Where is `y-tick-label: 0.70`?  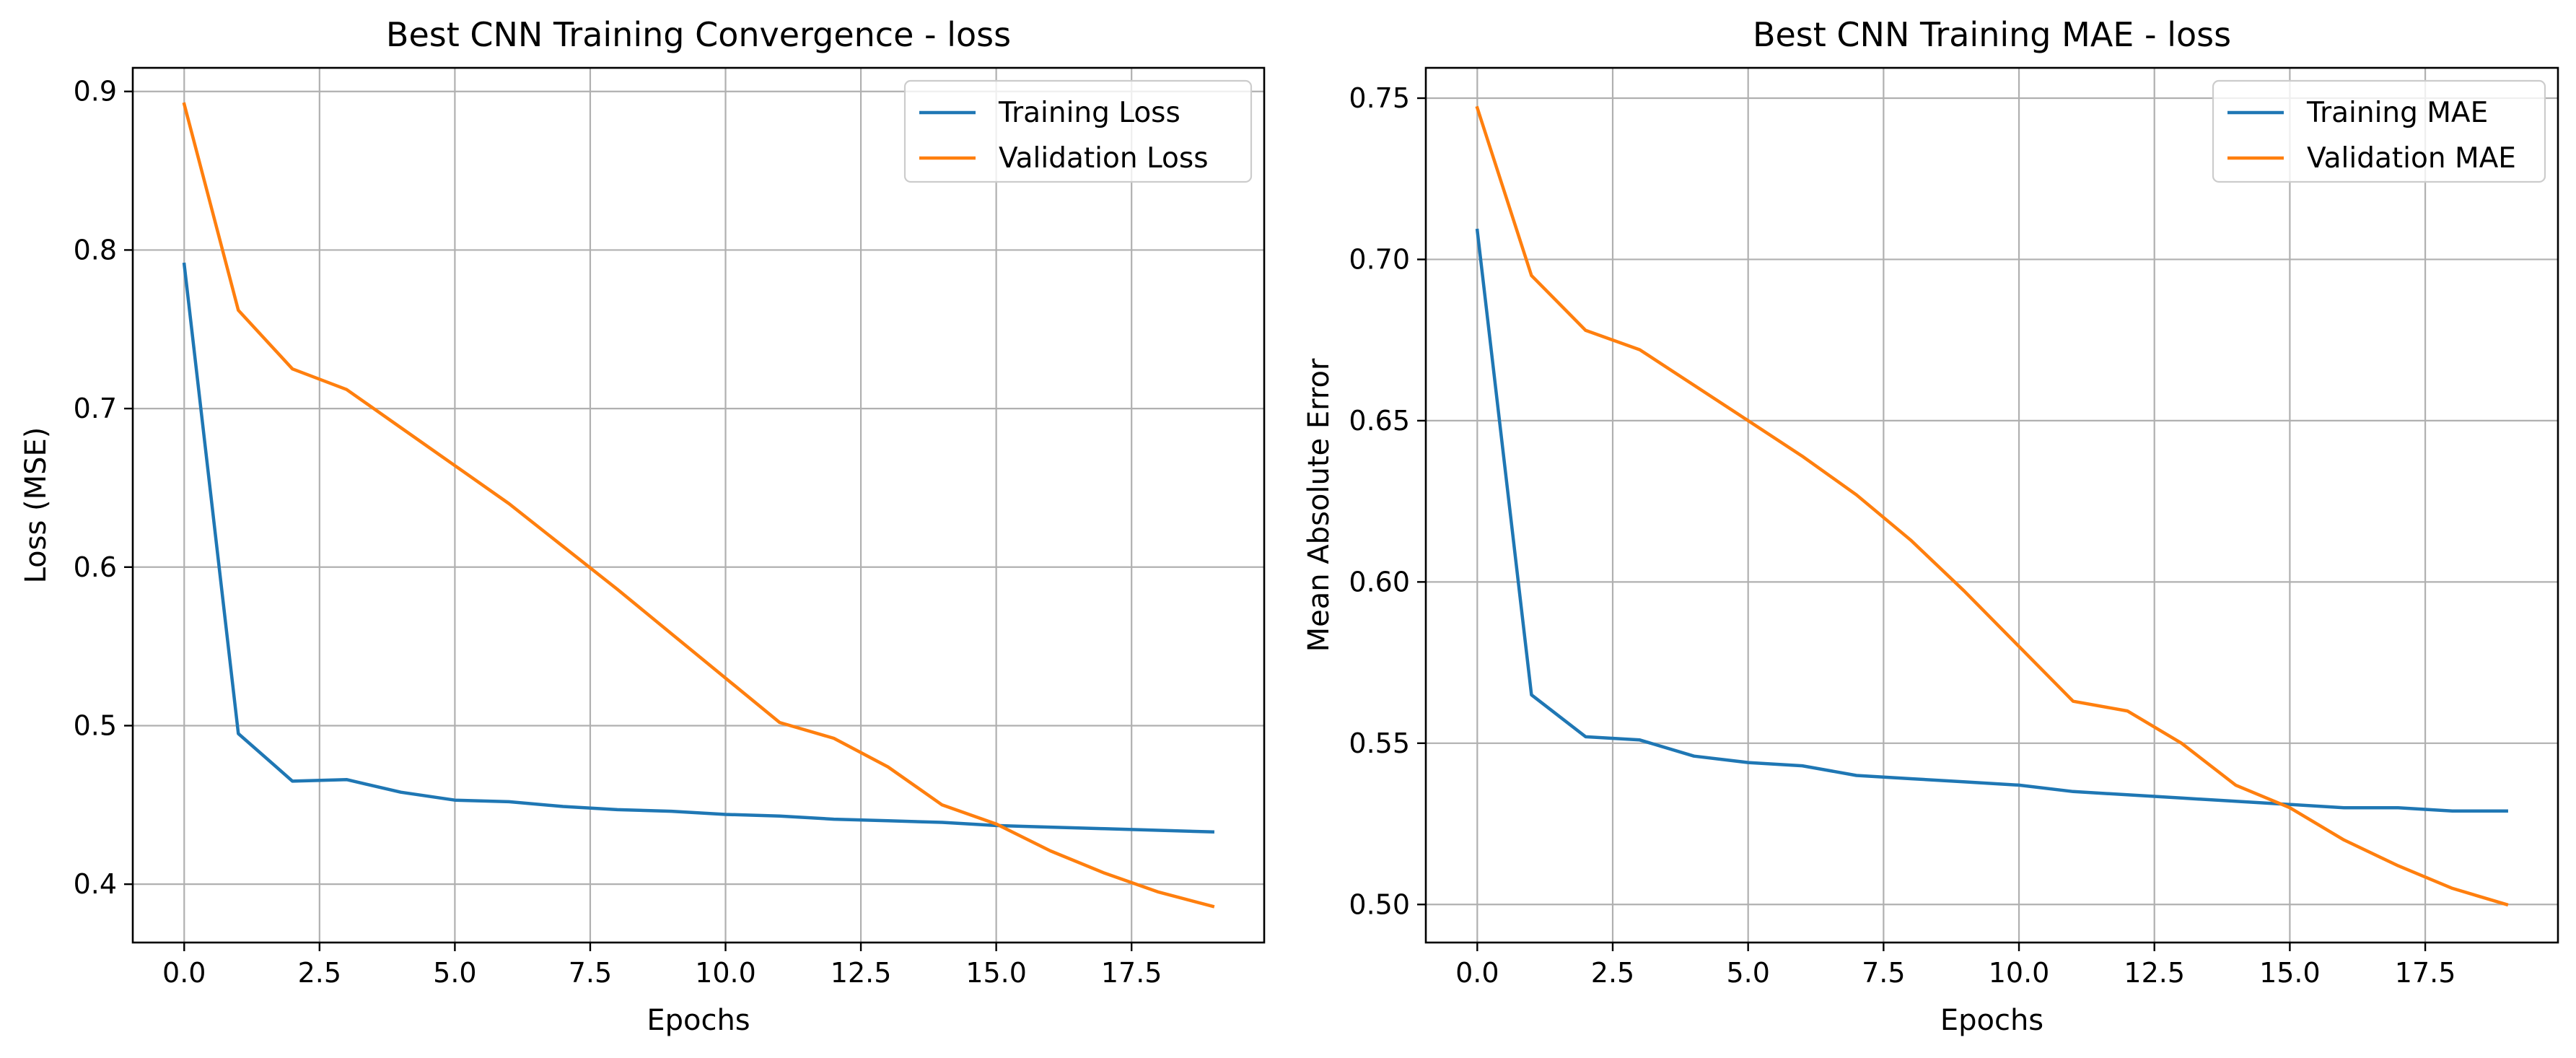 y-tick-label: 0.70 is located at coordinates (1379, 259).